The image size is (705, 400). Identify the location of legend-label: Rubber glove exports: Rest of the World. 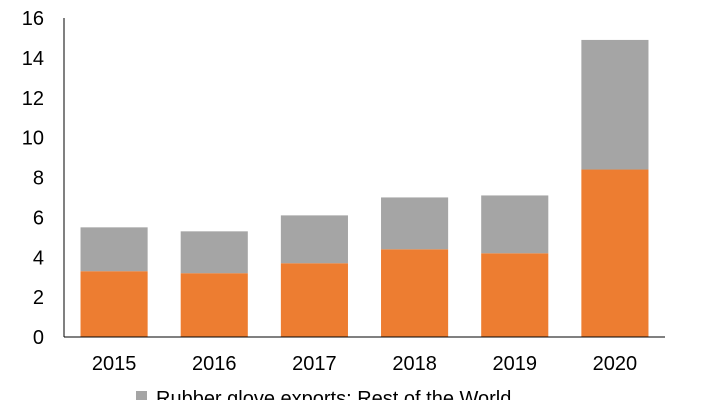
(333, 394).